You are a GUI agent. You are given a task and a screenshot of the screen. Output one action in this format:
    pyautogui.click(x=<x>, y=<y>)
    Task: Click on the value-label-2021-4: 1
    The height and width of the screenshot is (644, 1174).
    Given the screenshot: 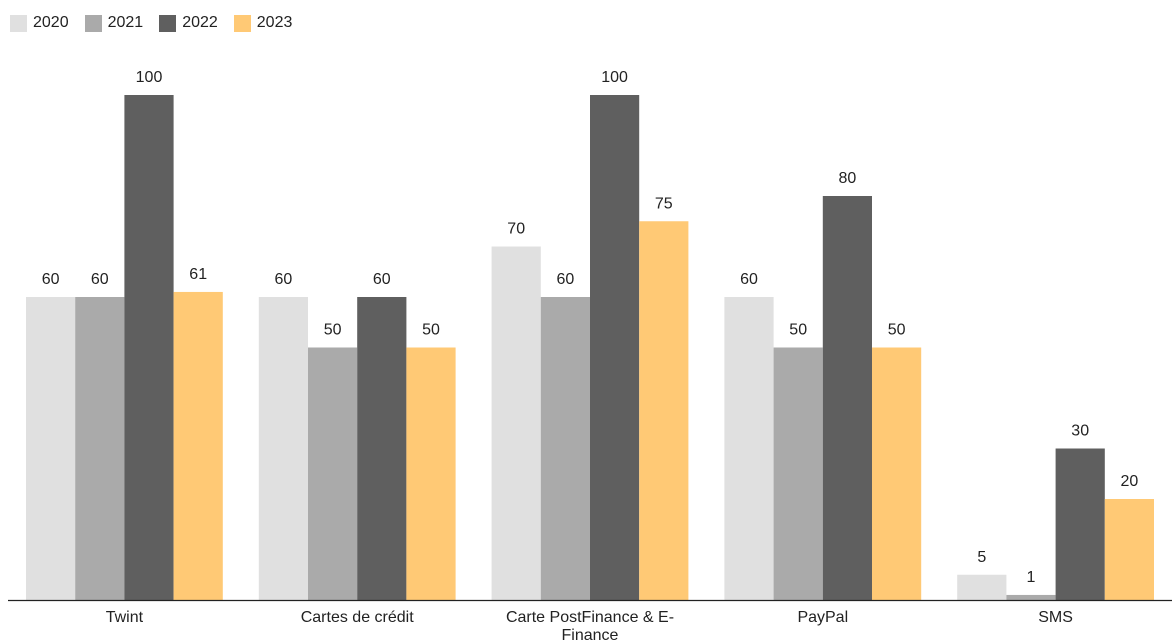 What is the action you would take?
    pyautogui.click(x=1031, y=577)
    